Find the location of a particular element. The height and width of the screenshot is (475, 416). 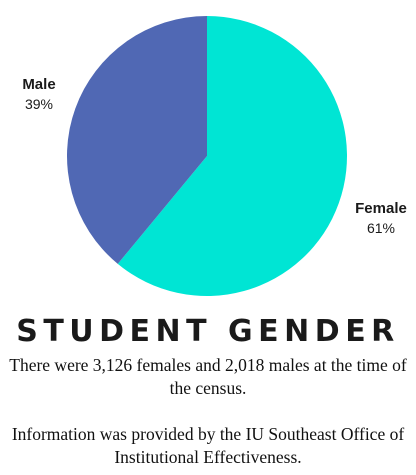

male-slice-label: Male 39% is located at coordinates (39, 94).